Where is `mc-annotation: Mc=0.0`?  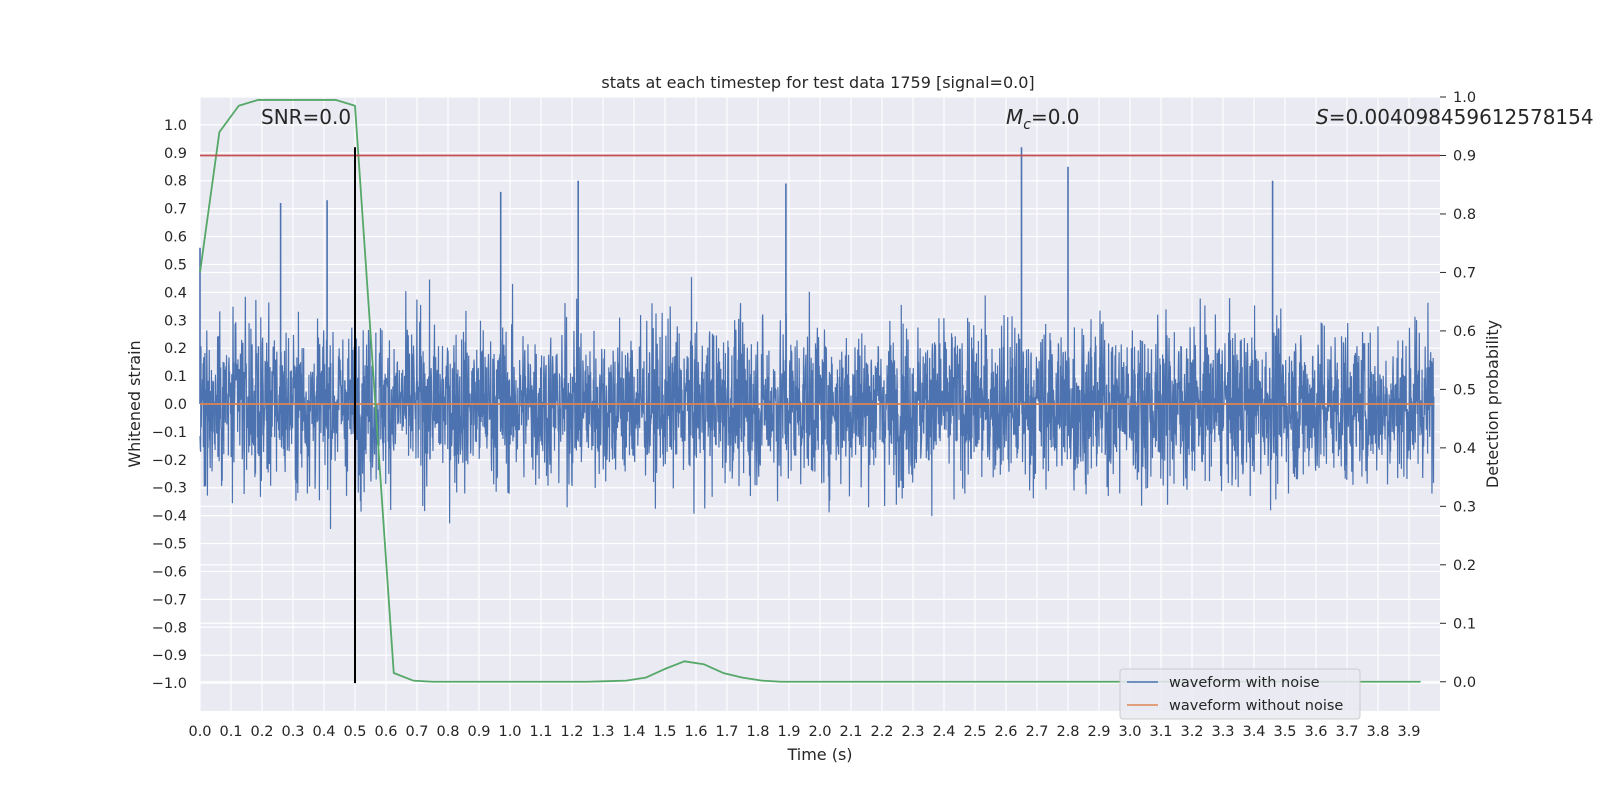 mc-annotation: Mc=0.0 is located at coordinates (1043, 119).